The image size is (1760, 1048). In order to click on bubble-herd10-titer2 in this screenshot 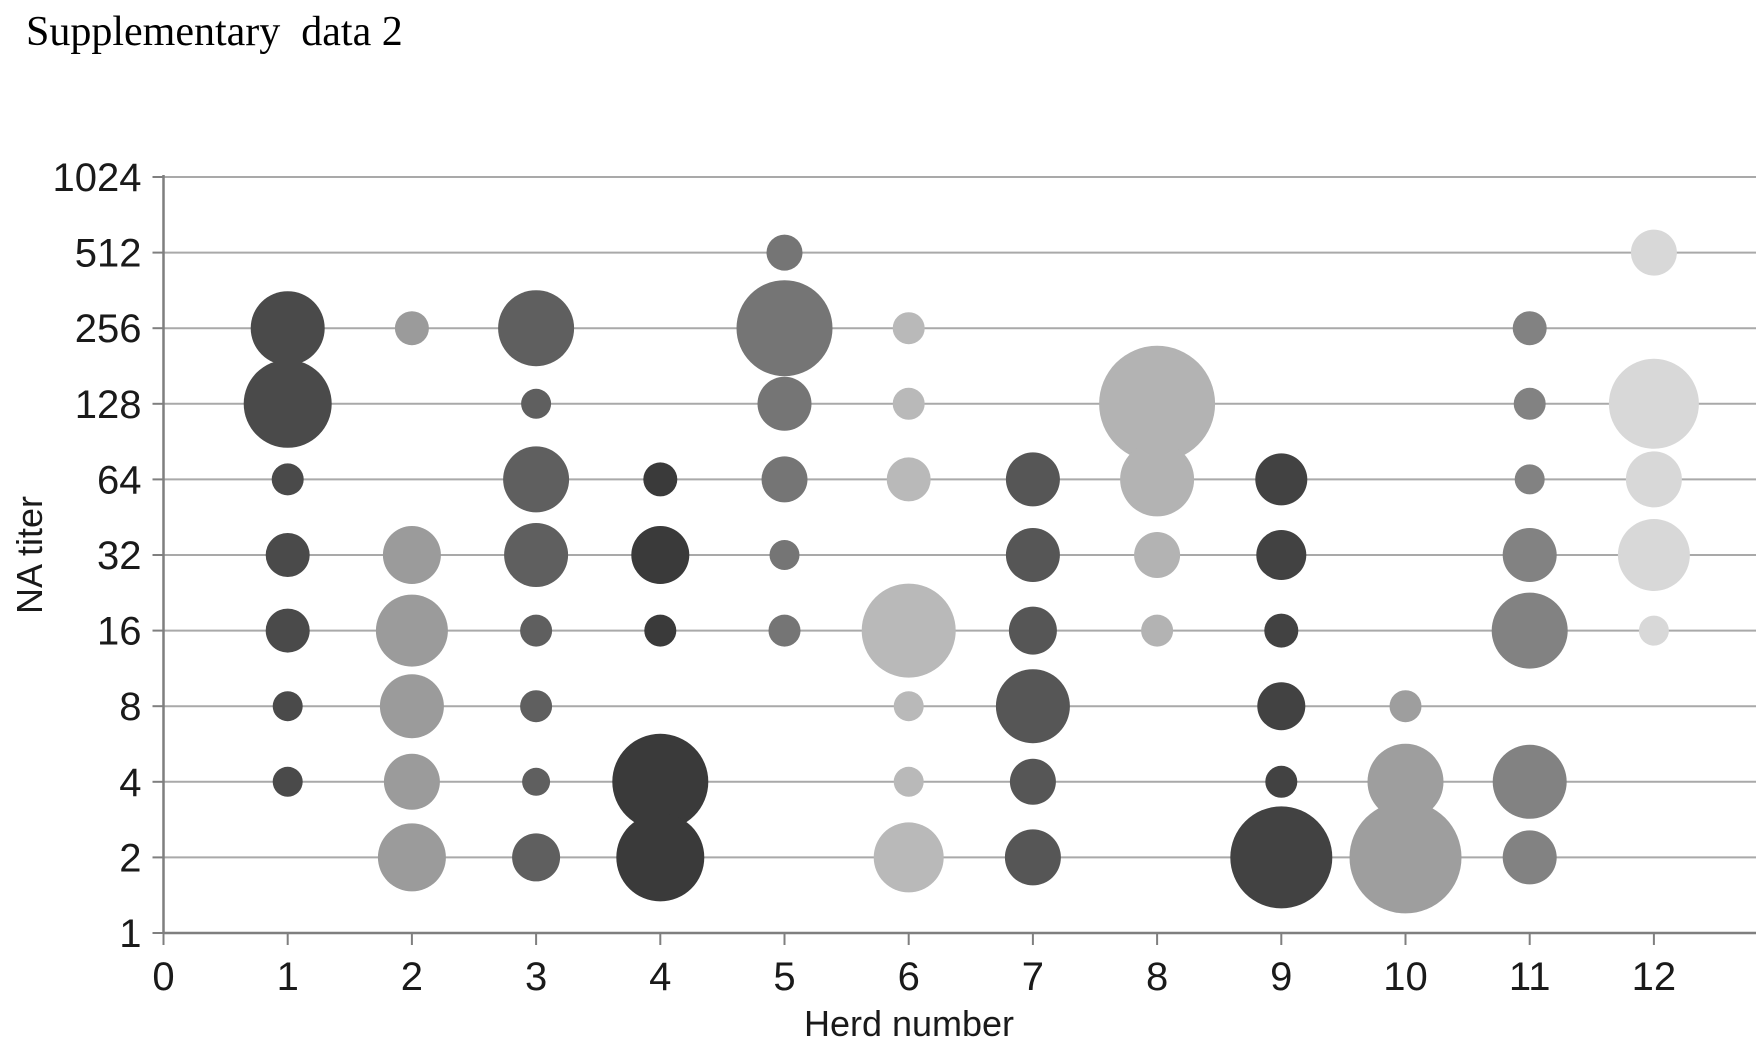, I will do `click(1405, 857)`.